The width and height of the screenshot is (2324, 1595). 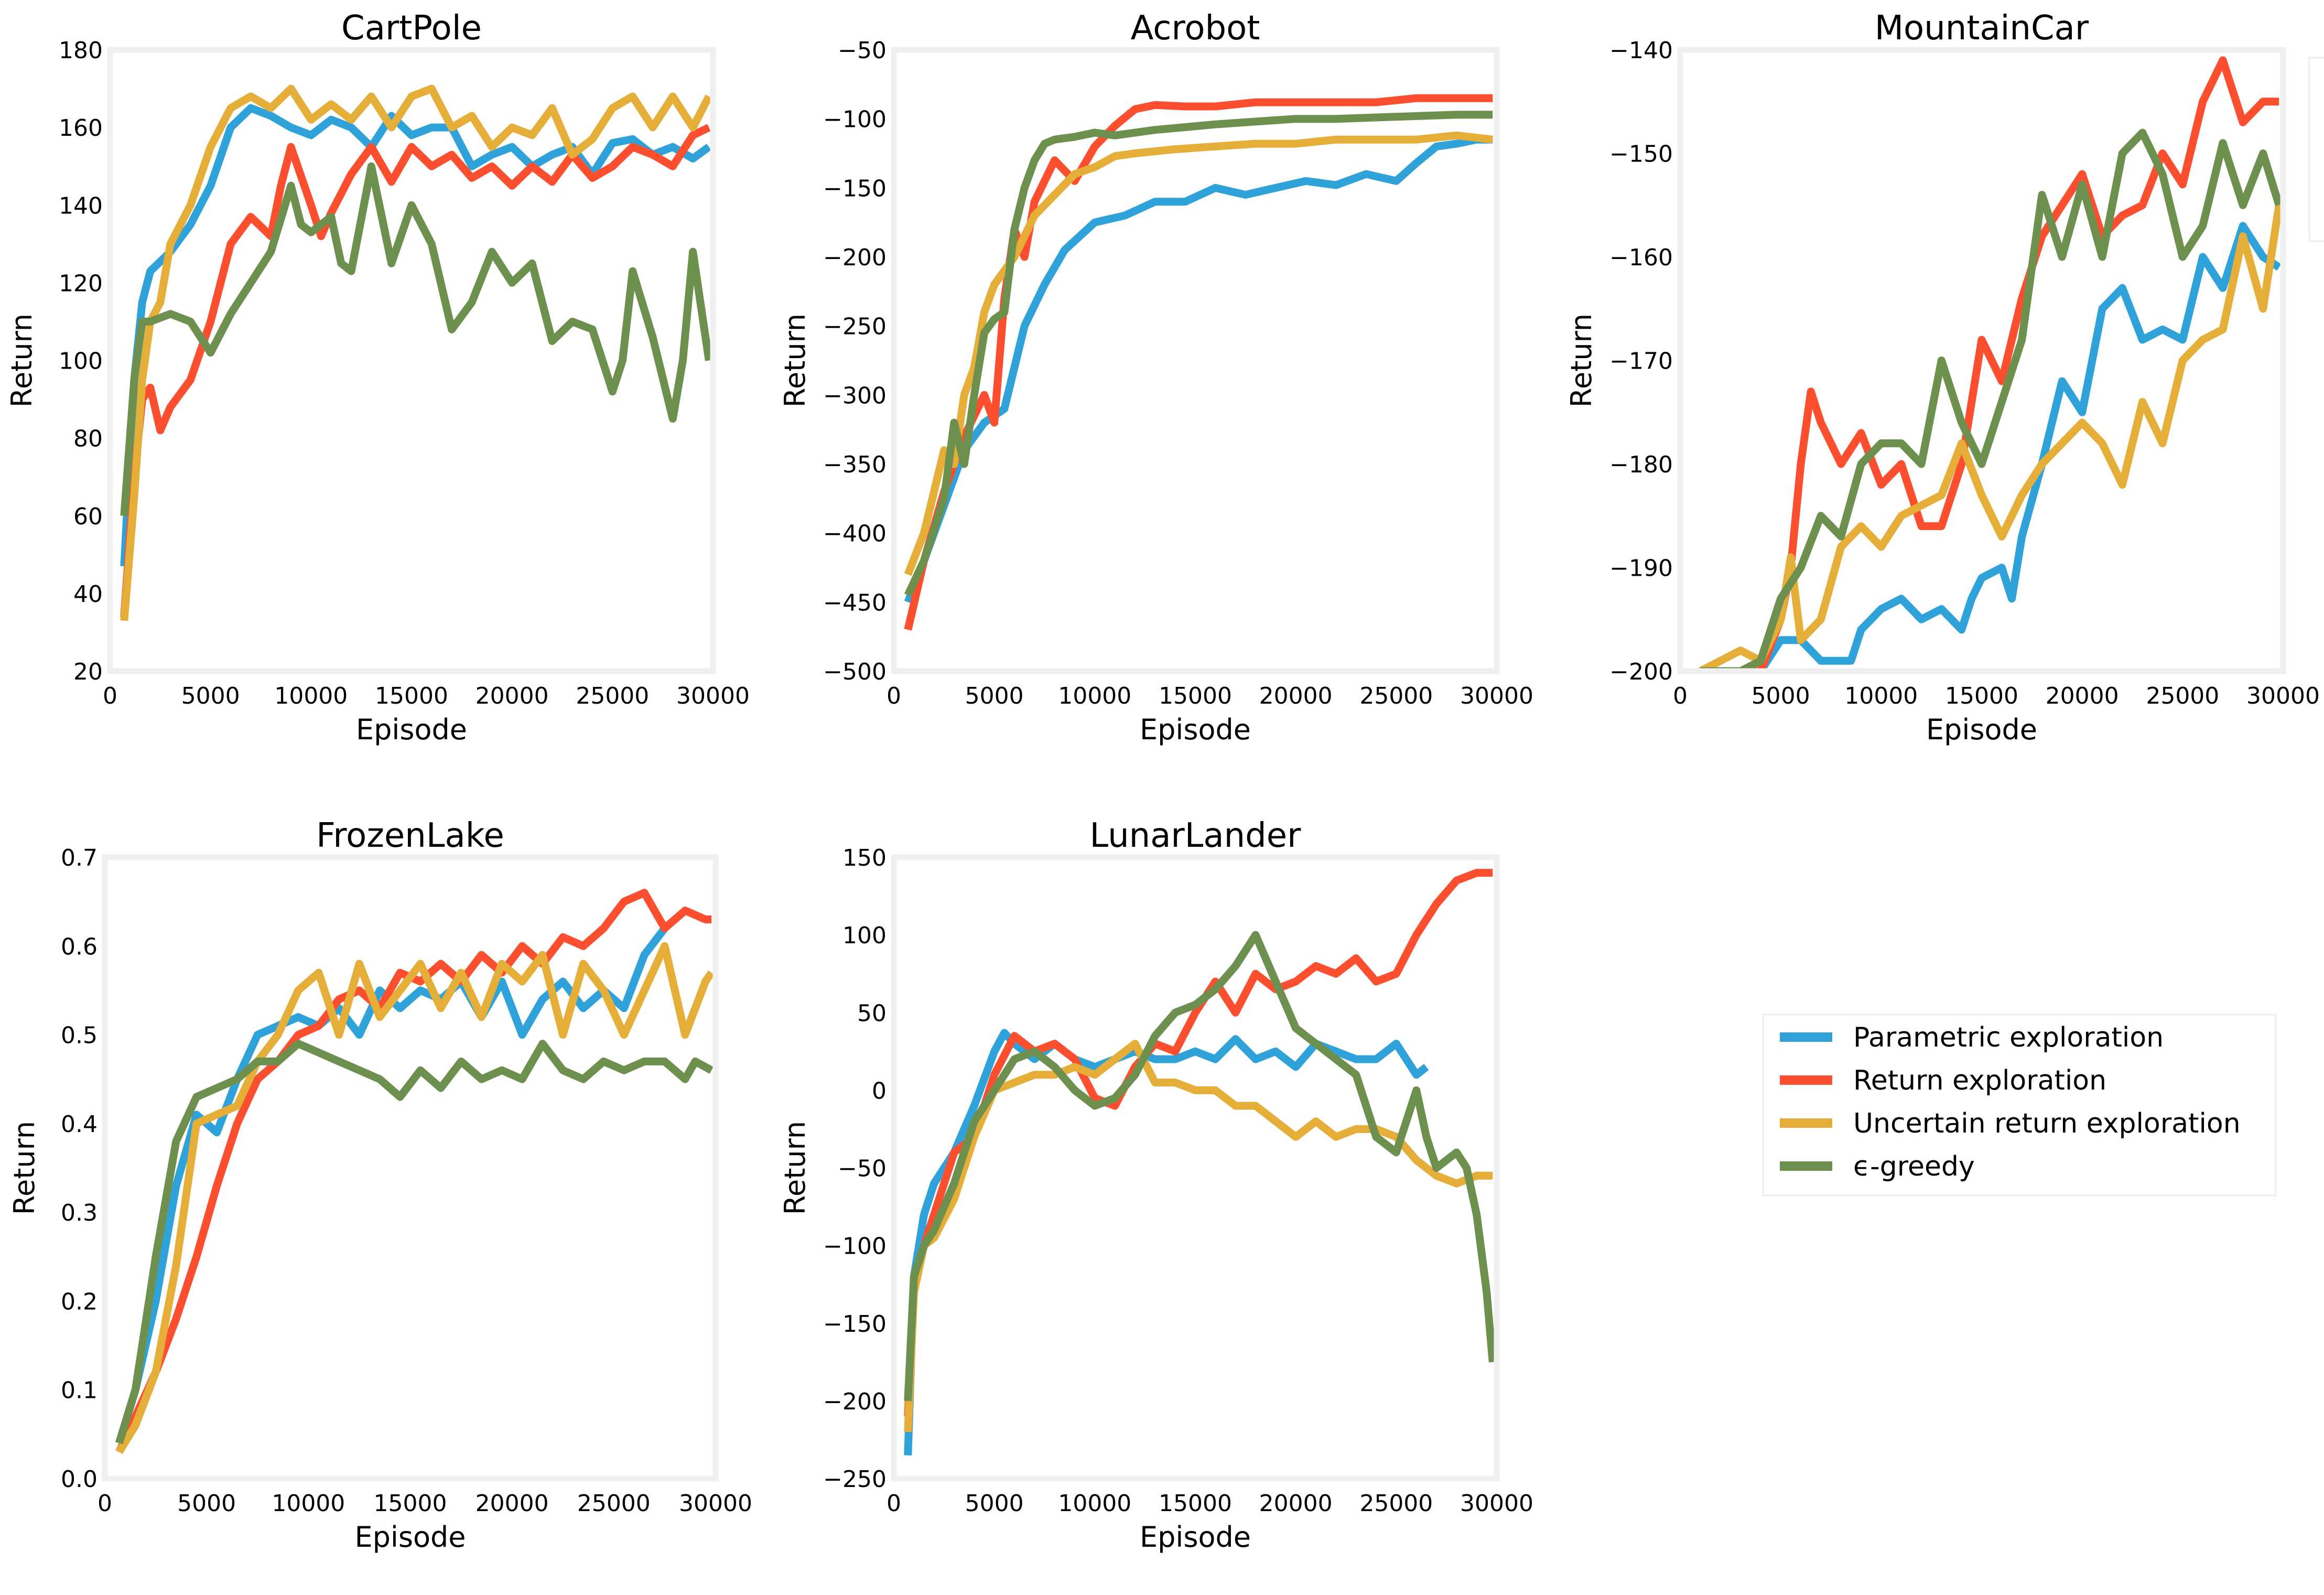 I want to click on y-tick-label: 0.3, so click(x=79, y=1213).